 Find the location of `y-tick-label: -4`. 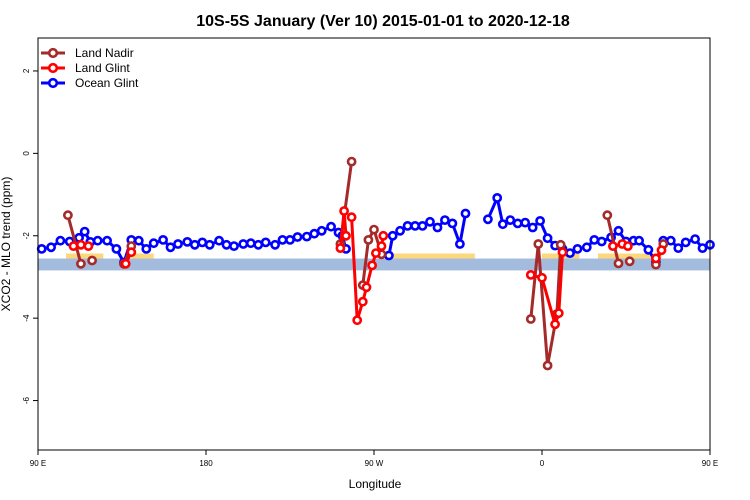

y-tick-label: -4 is located at coordinates (26, 318).